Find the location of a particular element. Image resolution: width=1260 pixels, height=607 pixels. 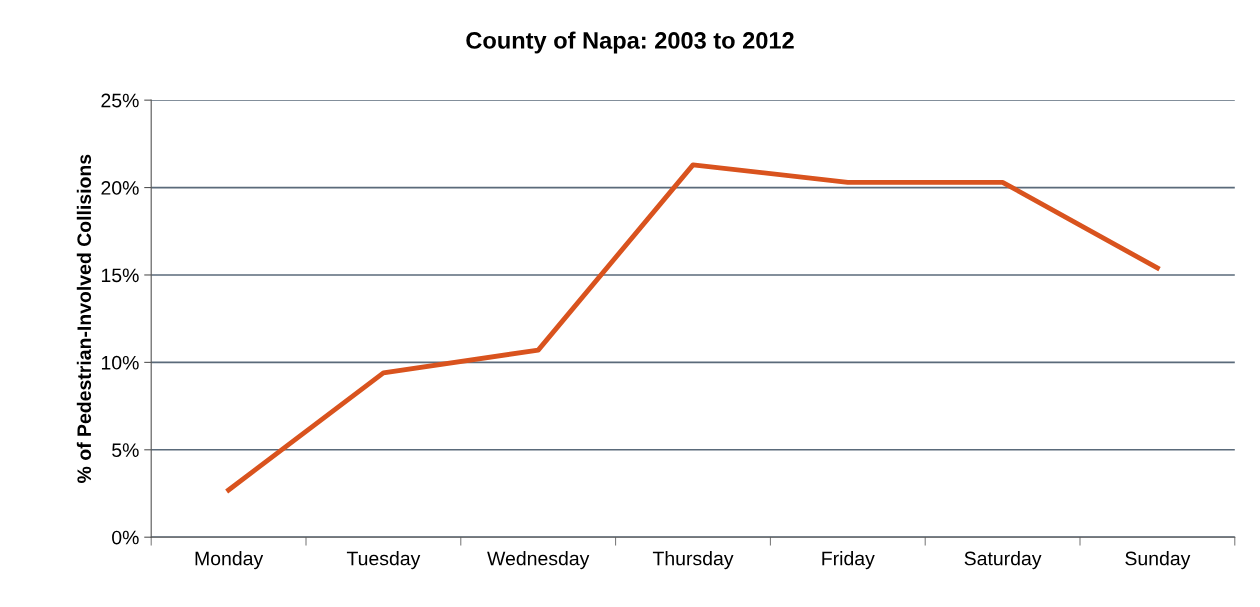

y-tick-label: 20% is located at coordinates (120, 188).